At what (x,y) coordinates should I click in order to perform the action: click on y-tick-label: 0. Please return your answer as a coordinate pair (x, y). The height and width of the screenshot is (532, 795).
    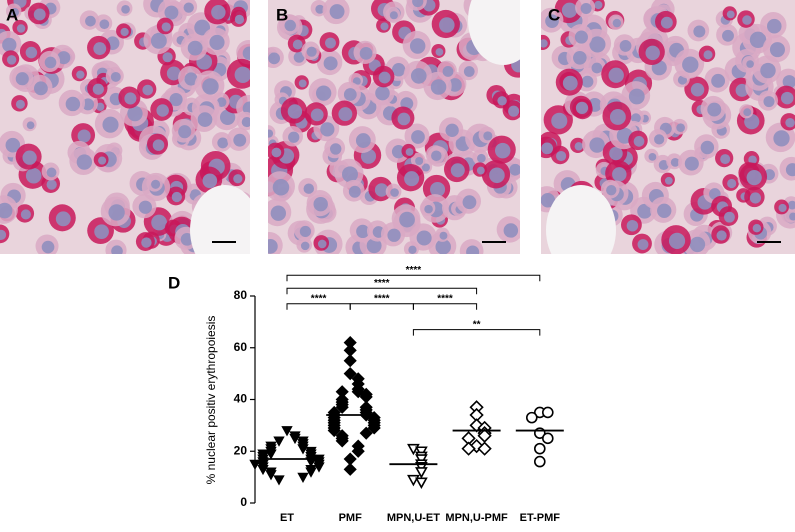
    Looking at the image, I should click on (243, 502).